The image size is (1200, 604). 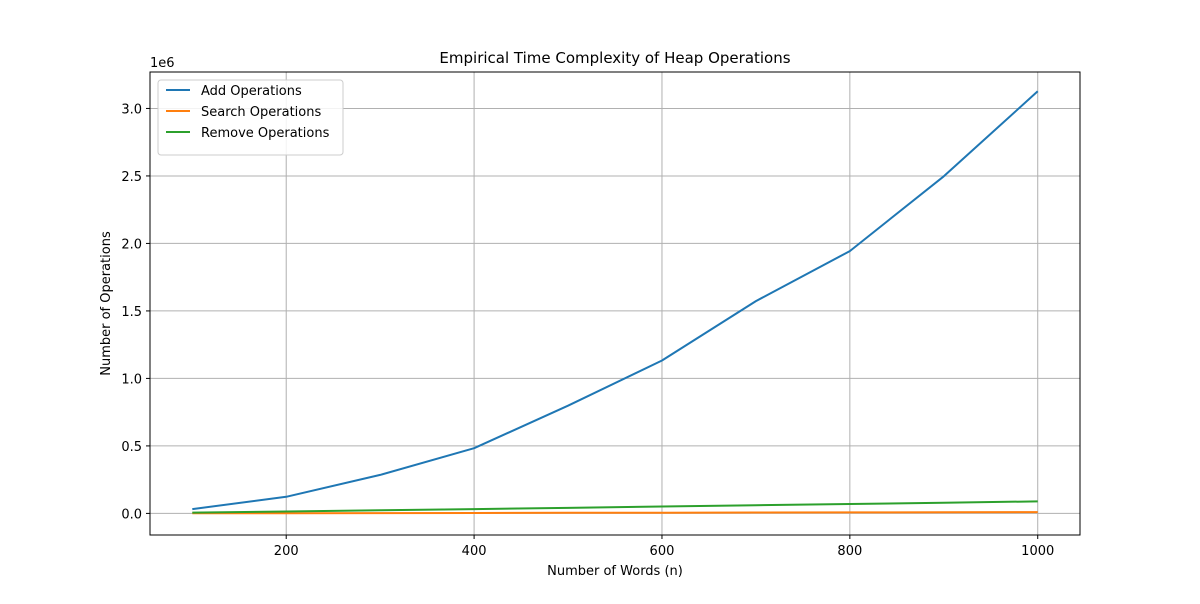 What do you see at coordinates (131, 379) in the screenshot?
I see `y-tick-label: 1.0` at bounding box center [131, 379].